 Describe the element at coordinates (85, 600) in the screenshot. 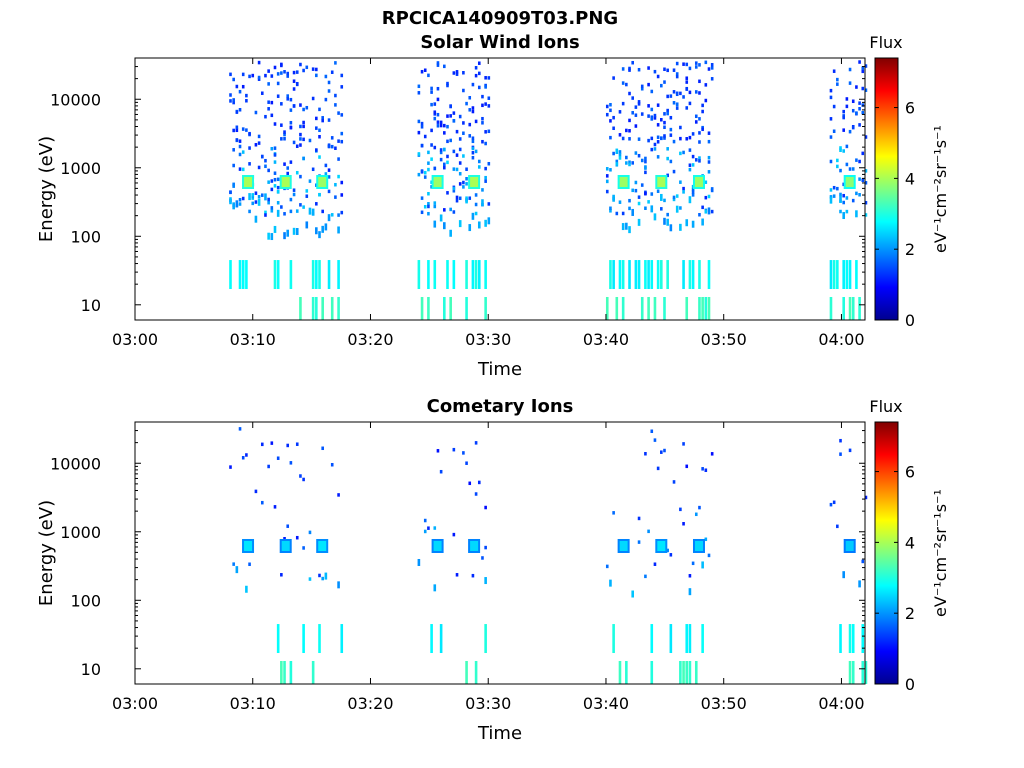

I see `y-tick-label: 100` at that location.